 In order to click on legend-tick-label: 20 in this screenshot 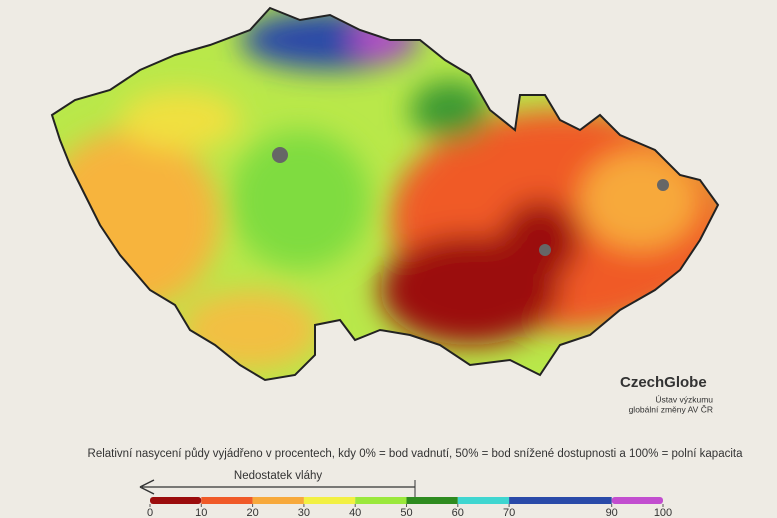, I will do `click(252, 512)`.